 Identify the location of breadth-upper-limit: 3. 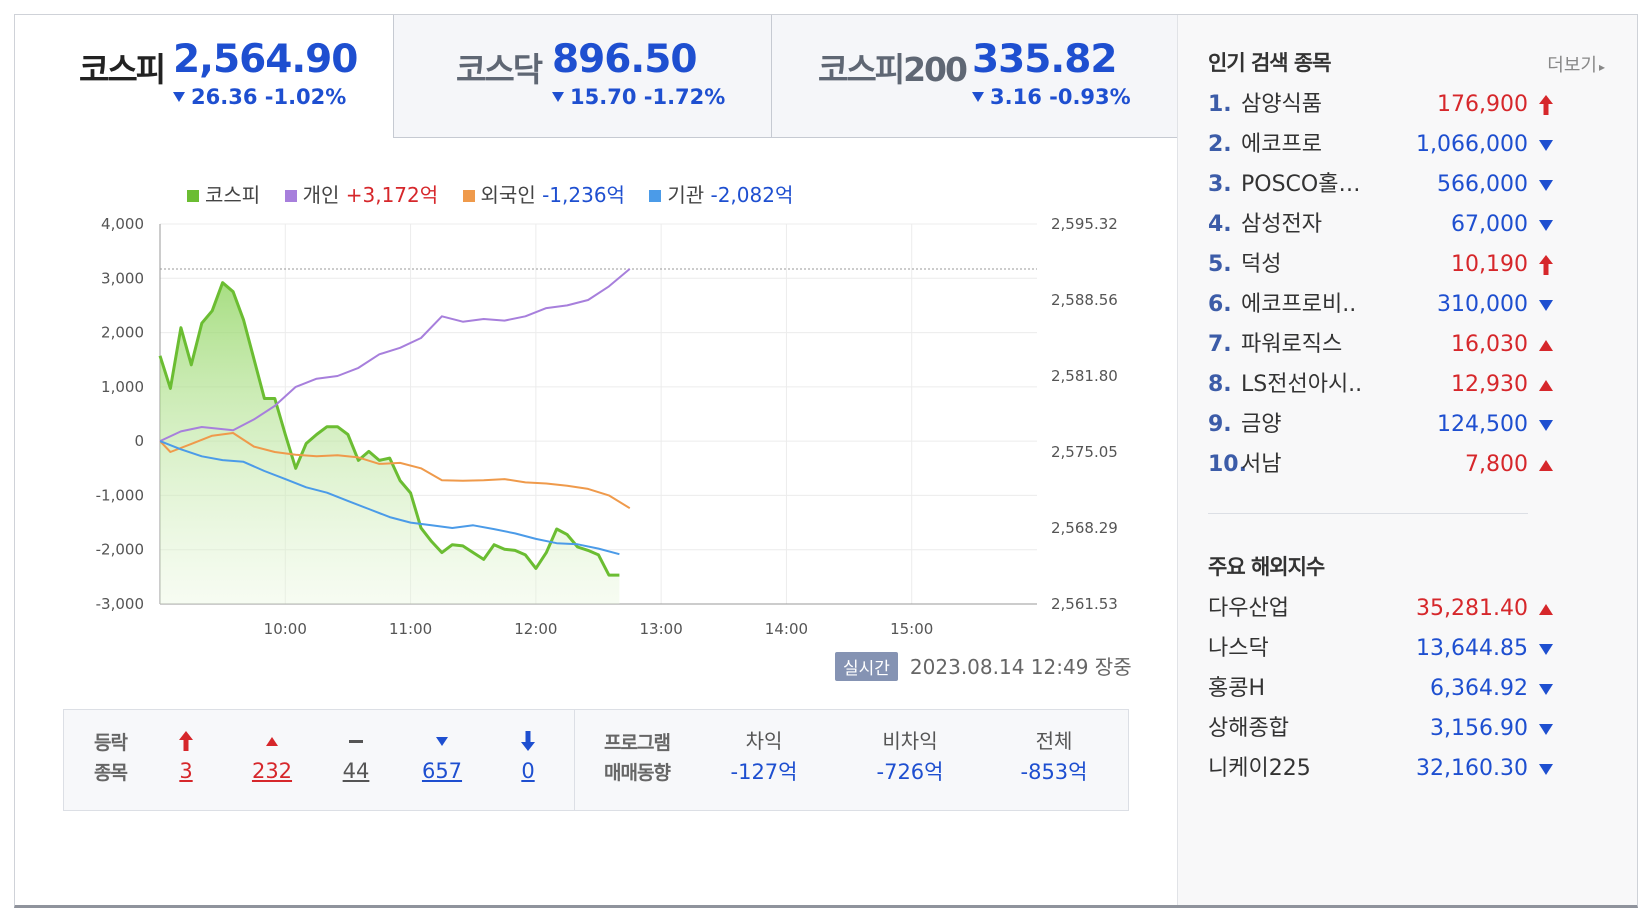
(186, 756).